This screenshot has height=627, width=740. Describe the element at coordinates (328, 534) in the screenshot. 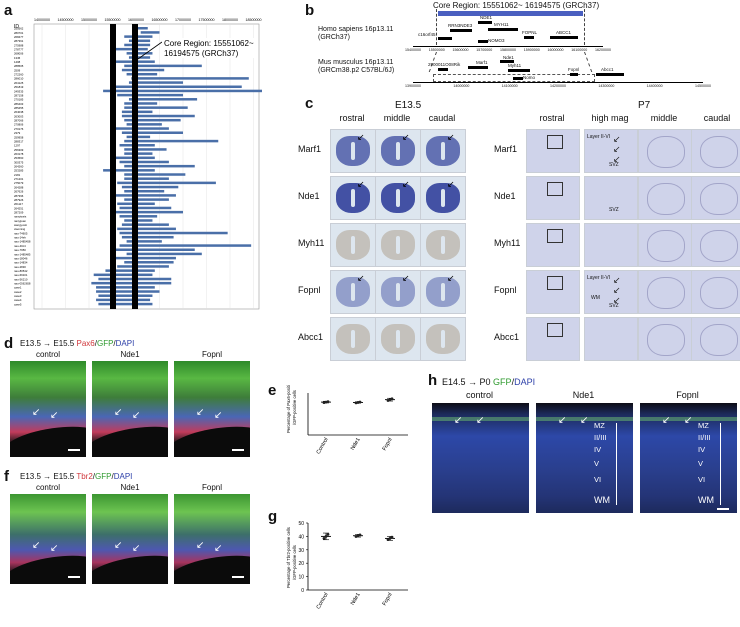

I see `data-point` at that location.